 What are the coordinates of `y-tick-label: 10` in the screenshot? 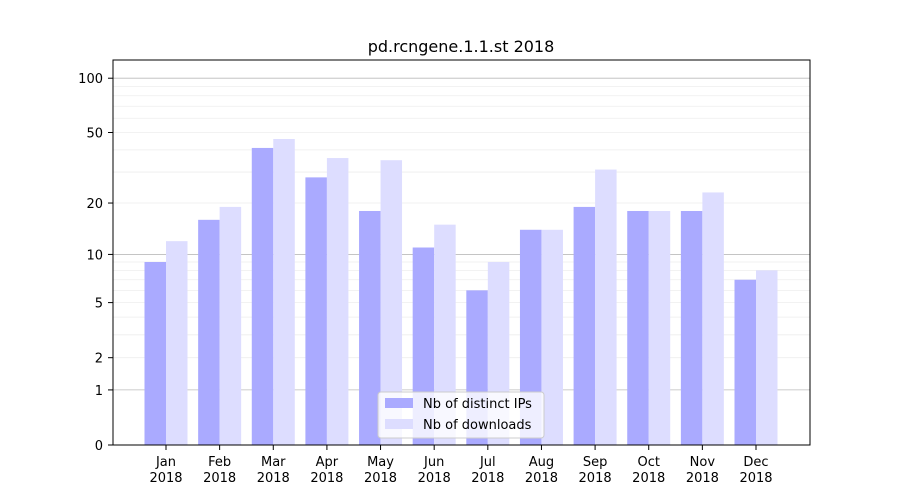 It's located at (94, 255).